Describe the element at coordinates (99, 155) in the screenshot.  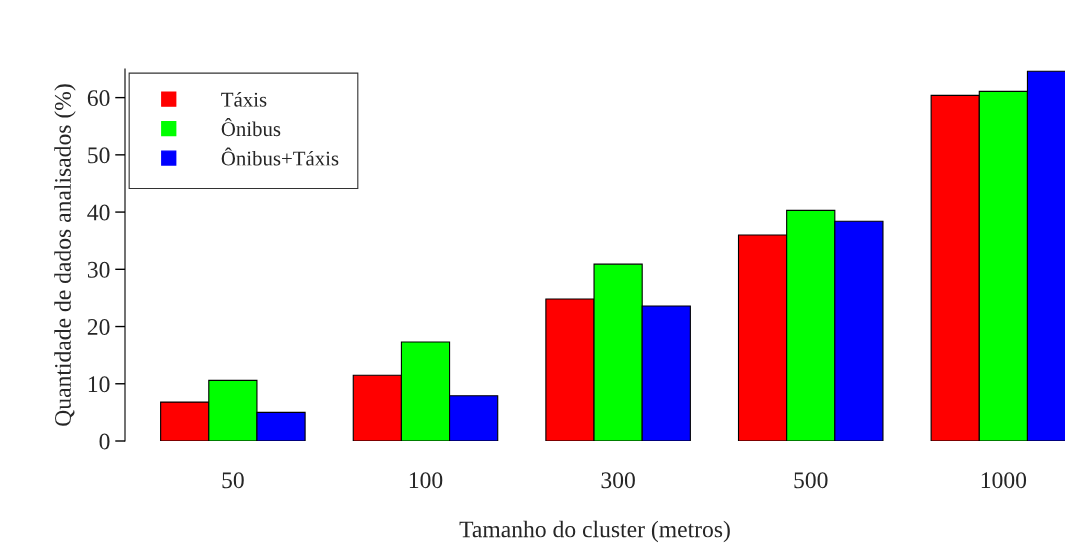
I see `y-tick-label: 50` at that location.